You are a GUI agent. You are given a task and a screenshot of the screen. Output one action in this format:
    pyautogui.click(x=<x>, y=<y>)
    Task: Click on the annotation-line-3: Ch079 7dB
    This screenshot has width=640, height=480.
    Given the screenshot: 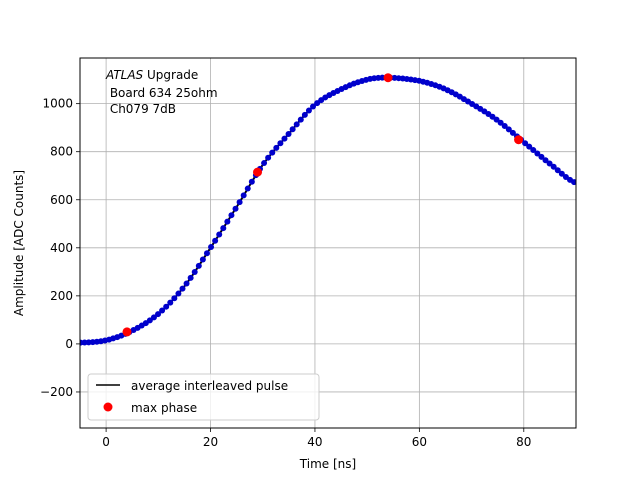 What is the action you would take?
    pyautogui.click(x=141, y=109)
    